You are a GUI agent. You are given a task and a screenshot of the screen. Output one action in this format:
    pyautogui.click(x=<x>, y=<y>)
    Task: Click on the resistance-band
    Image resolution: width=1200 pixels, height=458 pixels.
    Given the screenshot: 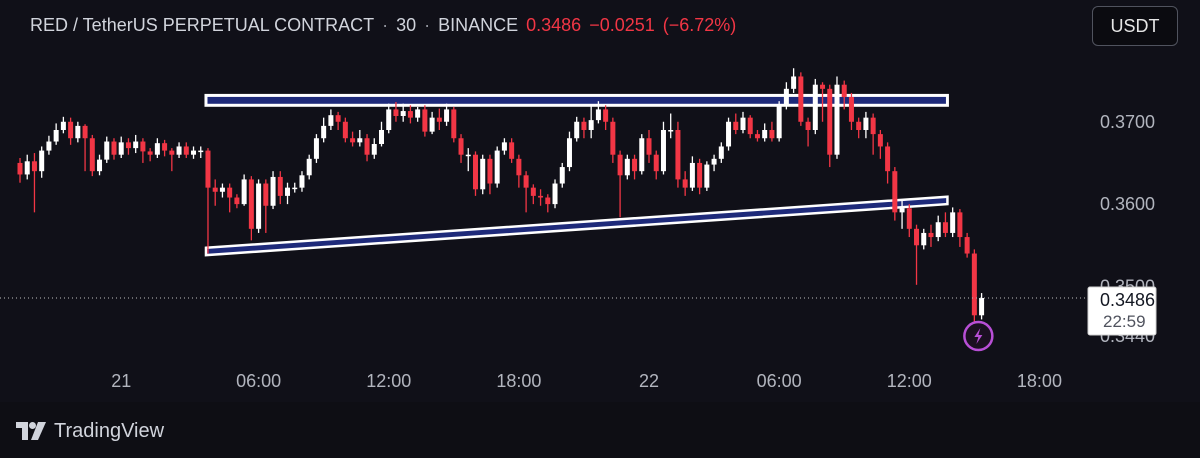 What is the action you would take?
    pyautogui.click(x=576, y=100)
    